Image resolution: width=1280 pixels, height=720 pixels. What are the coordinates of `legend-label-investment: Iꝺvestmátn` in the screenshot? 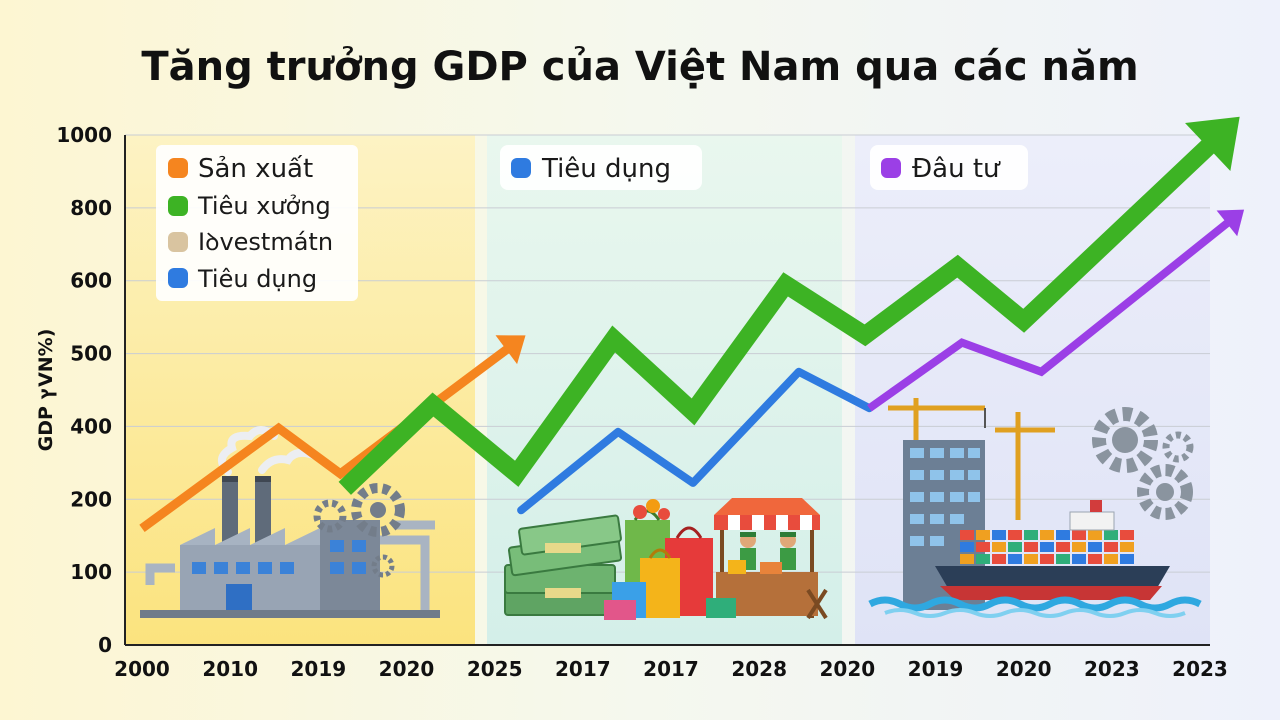 It's located at (265, 242).